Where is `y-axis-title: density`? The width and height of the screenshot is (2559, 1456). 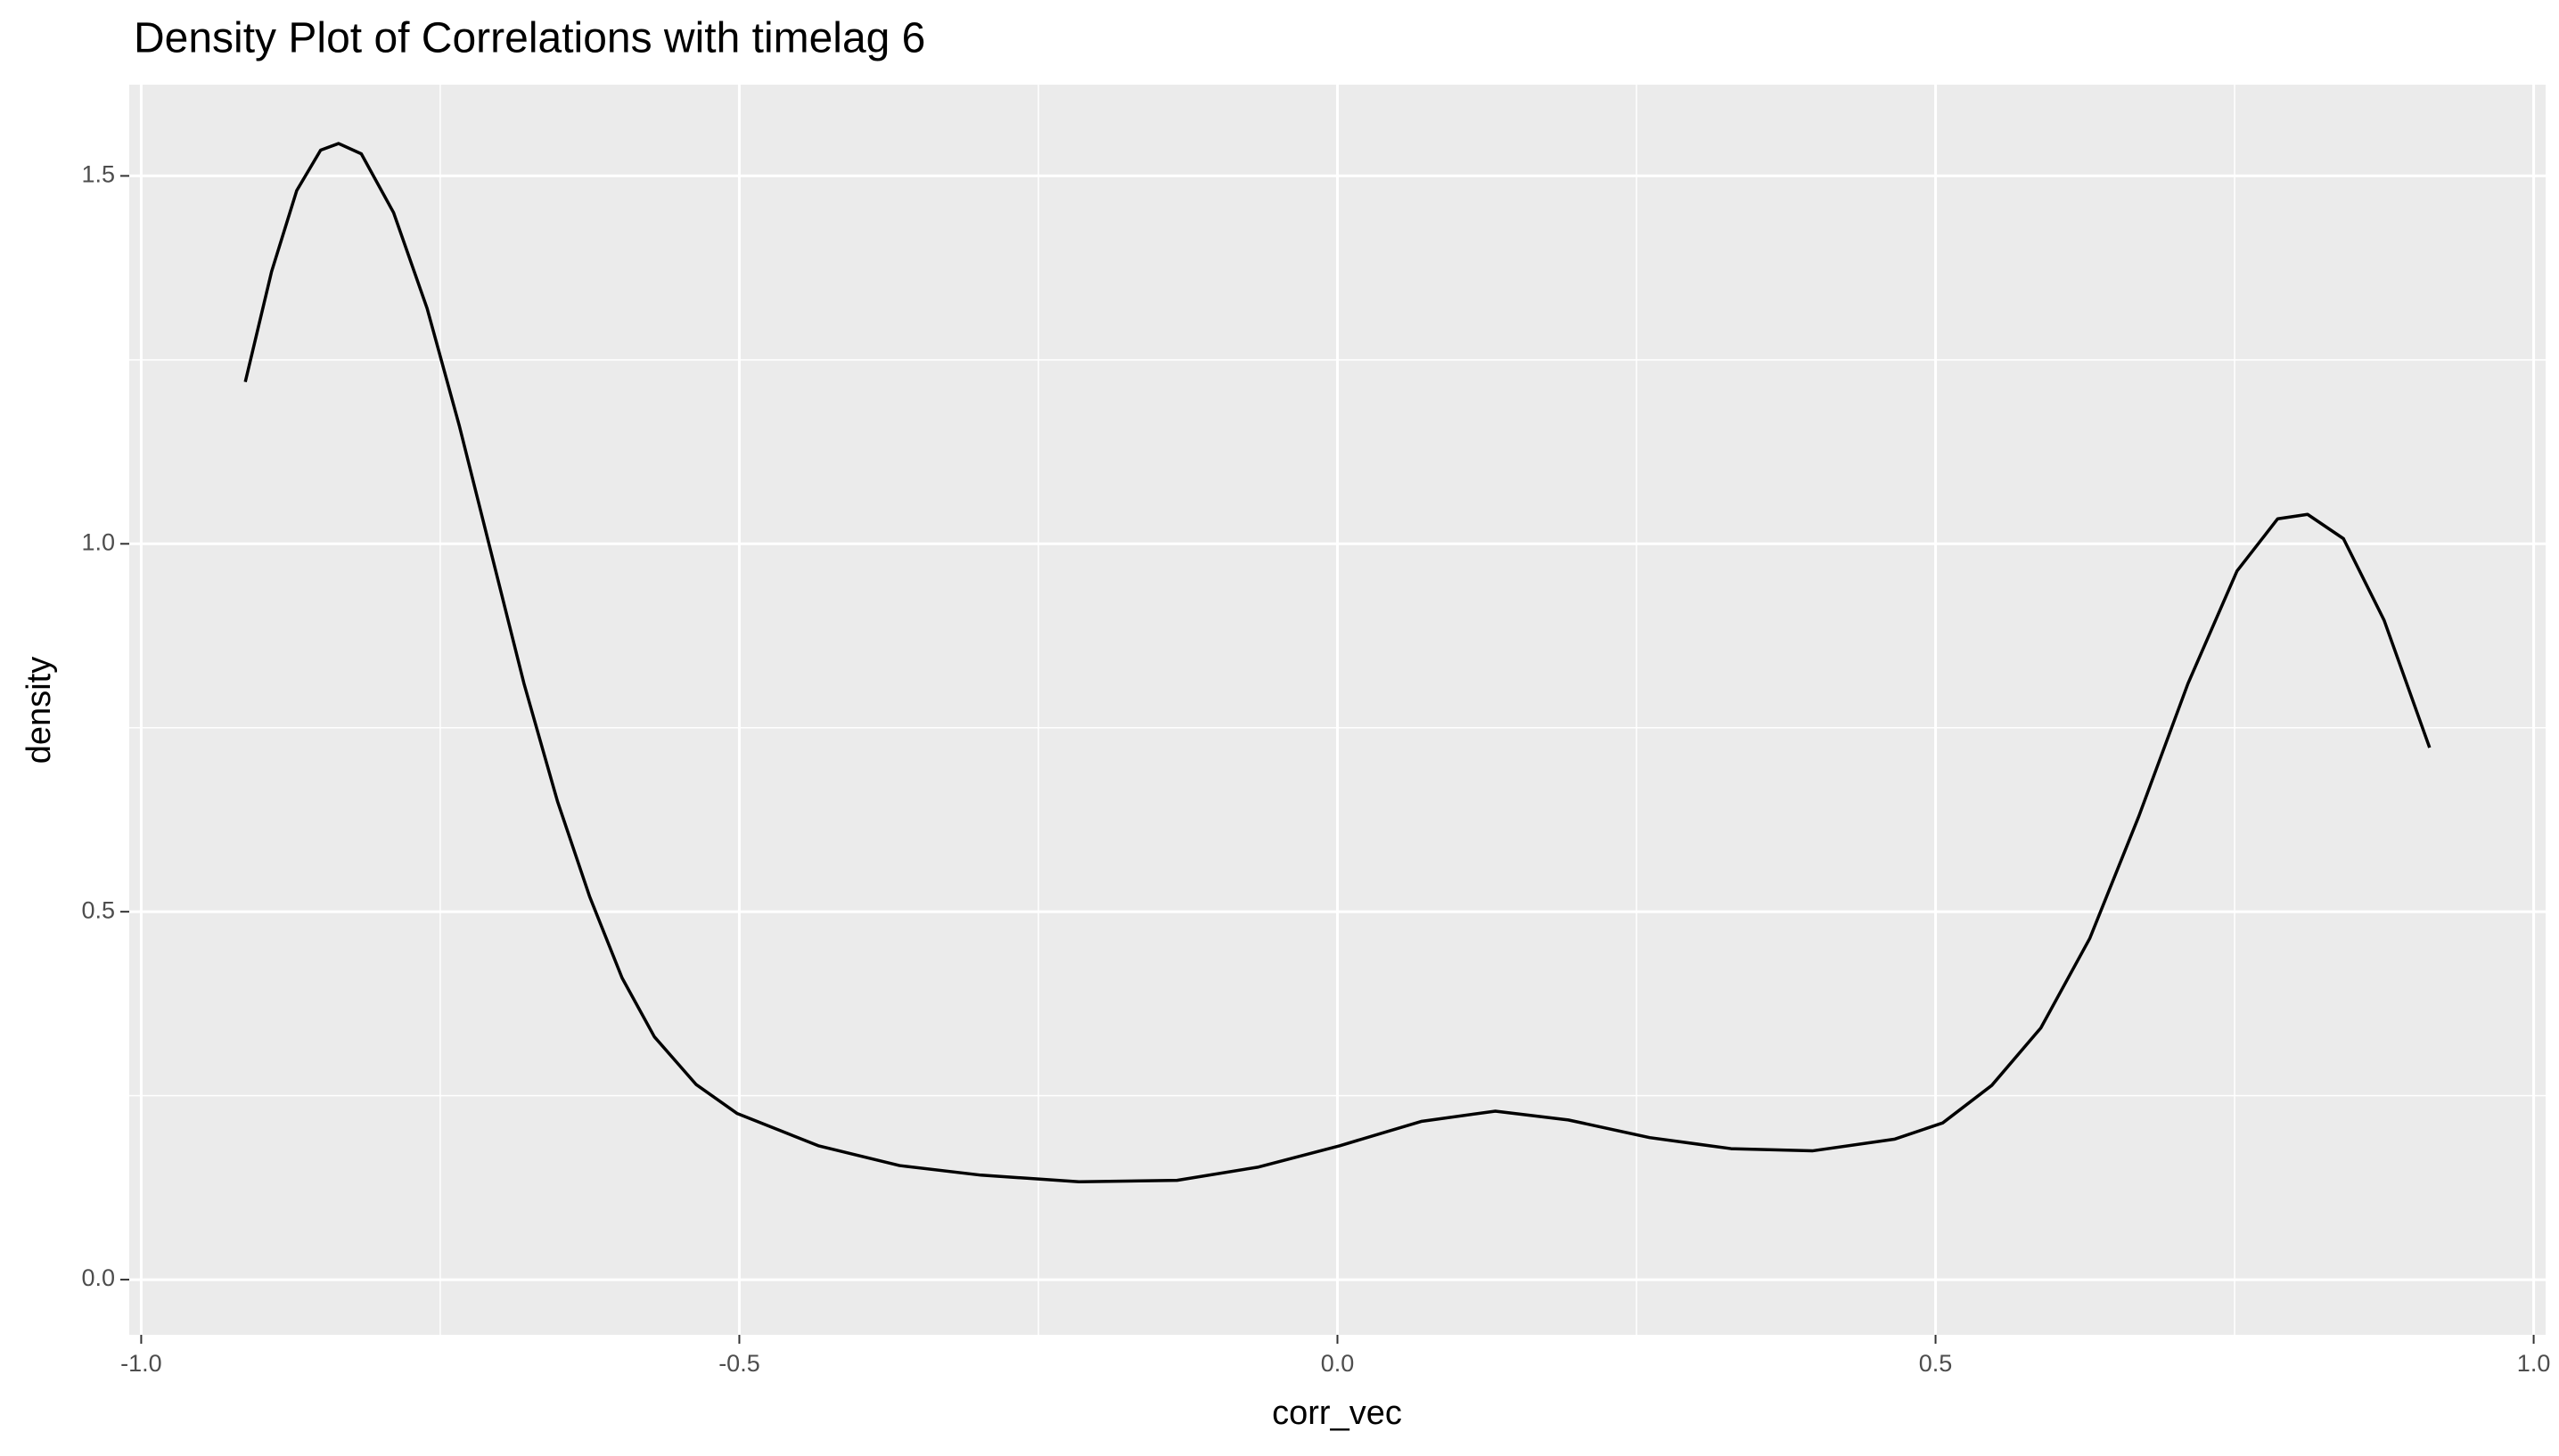
y-axis-title: density is located at coordinates (39, 710).